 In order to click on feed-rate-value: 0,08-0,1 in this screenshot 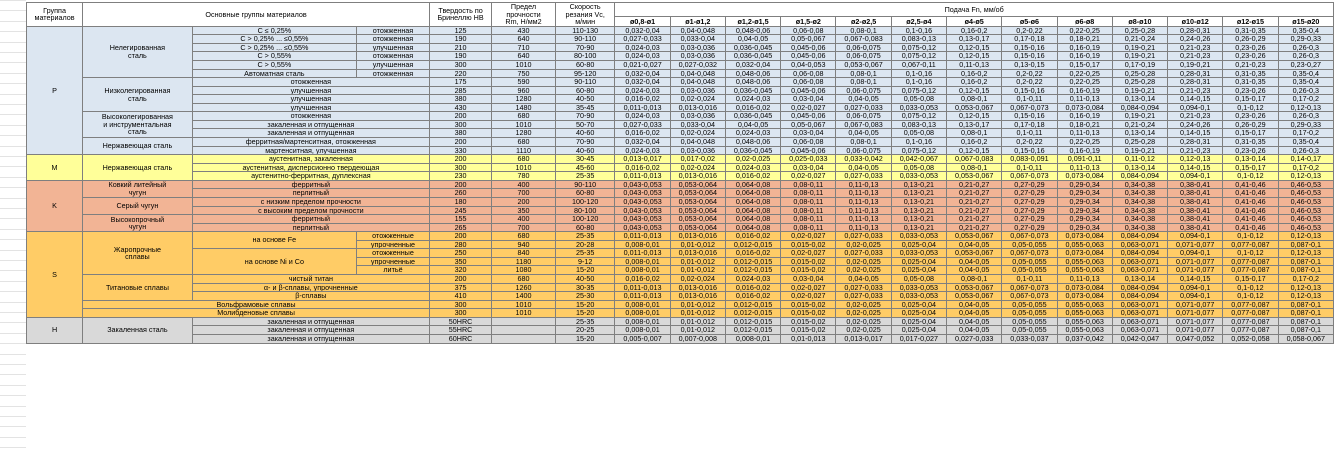, I will do `click(863, 73)`.